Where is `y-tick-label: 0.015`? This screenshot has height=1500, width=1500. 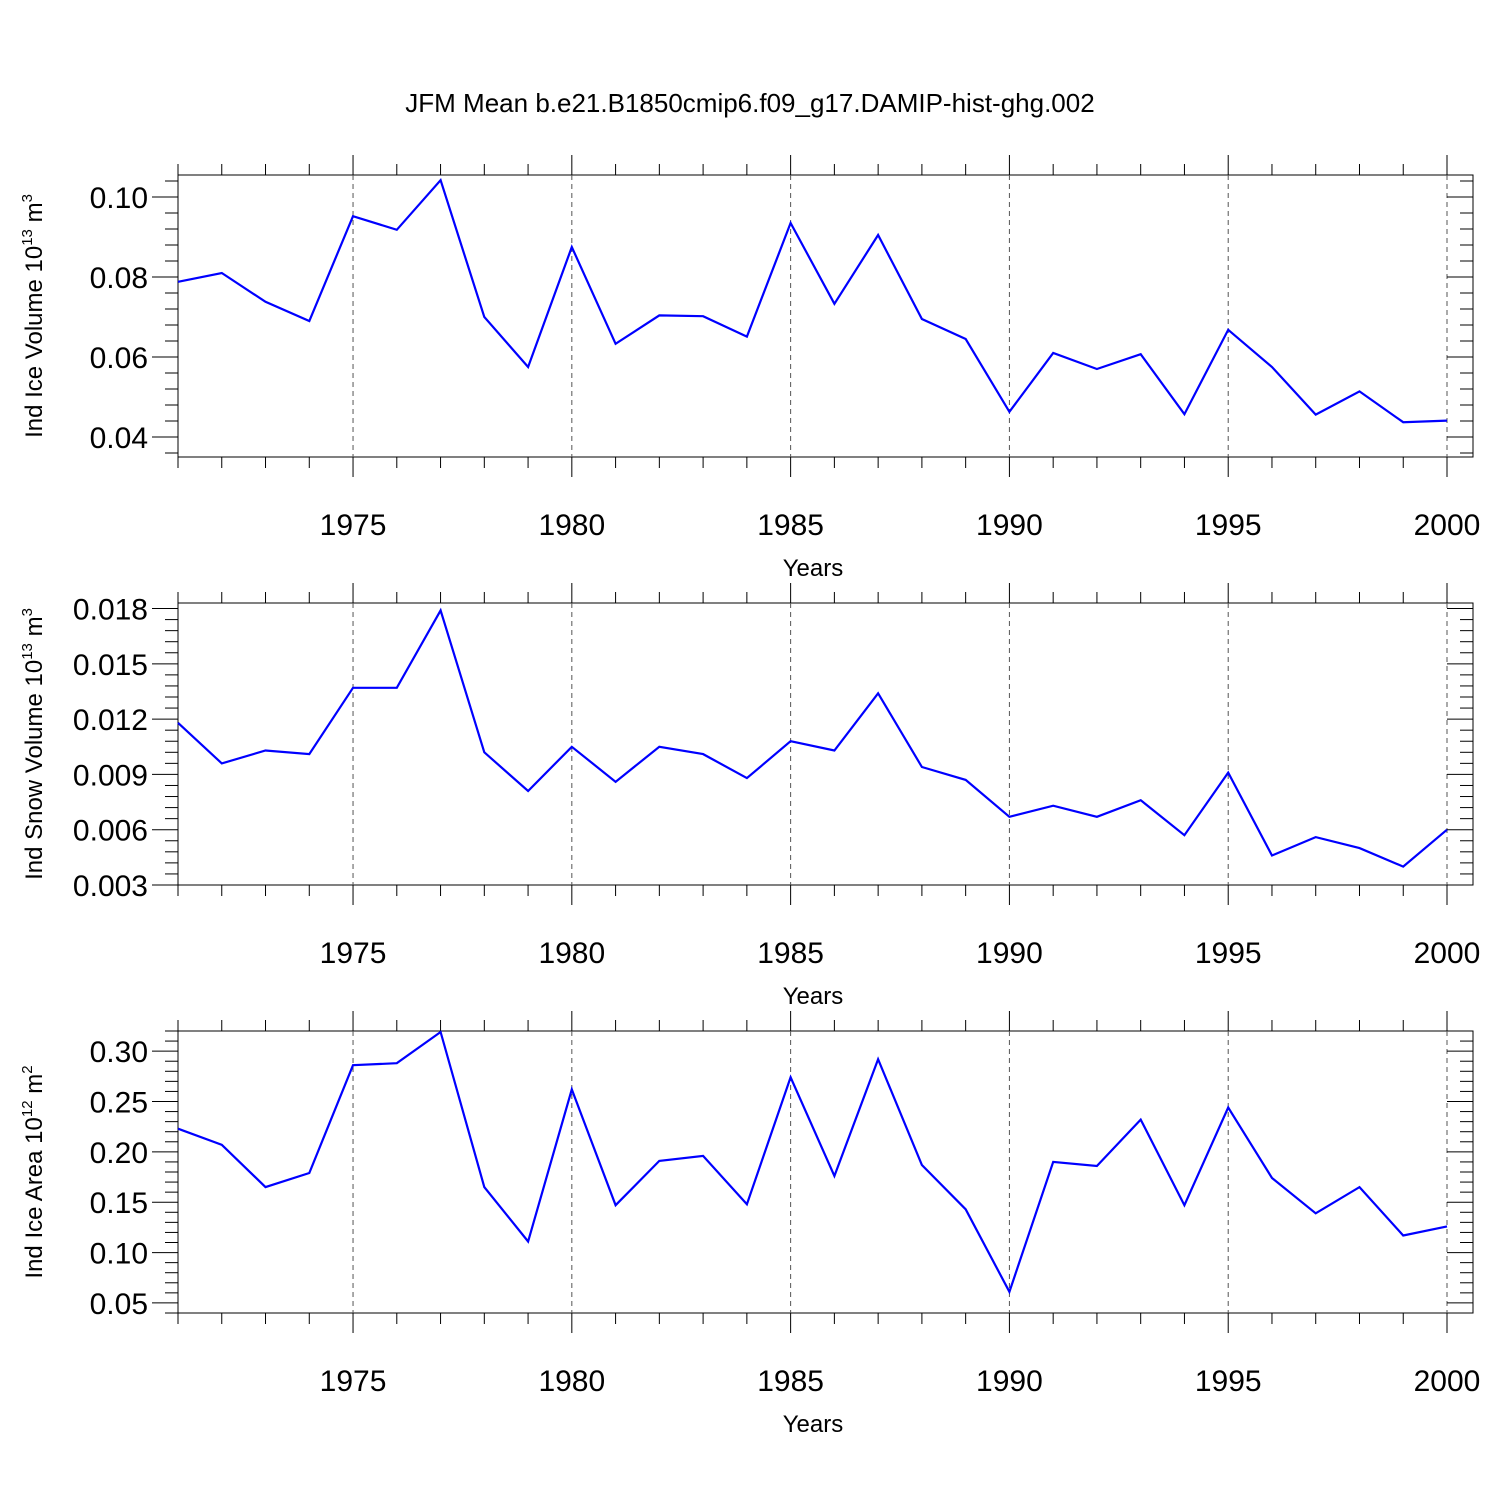 y-tick-label: 0.015 is located at coordinates (110, 665).